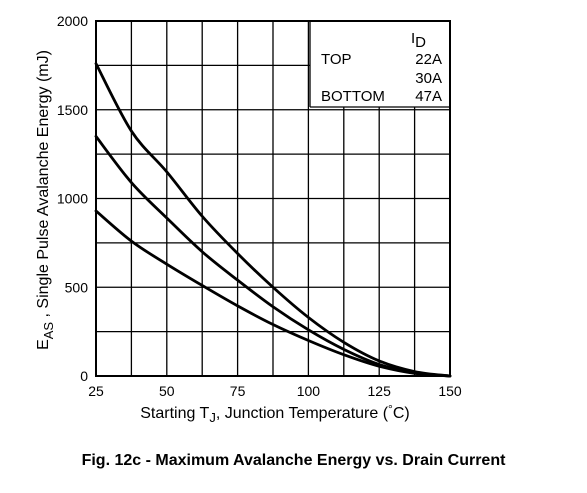  I want to click on y-axis-title-subscript: AS, so click(48, 331).